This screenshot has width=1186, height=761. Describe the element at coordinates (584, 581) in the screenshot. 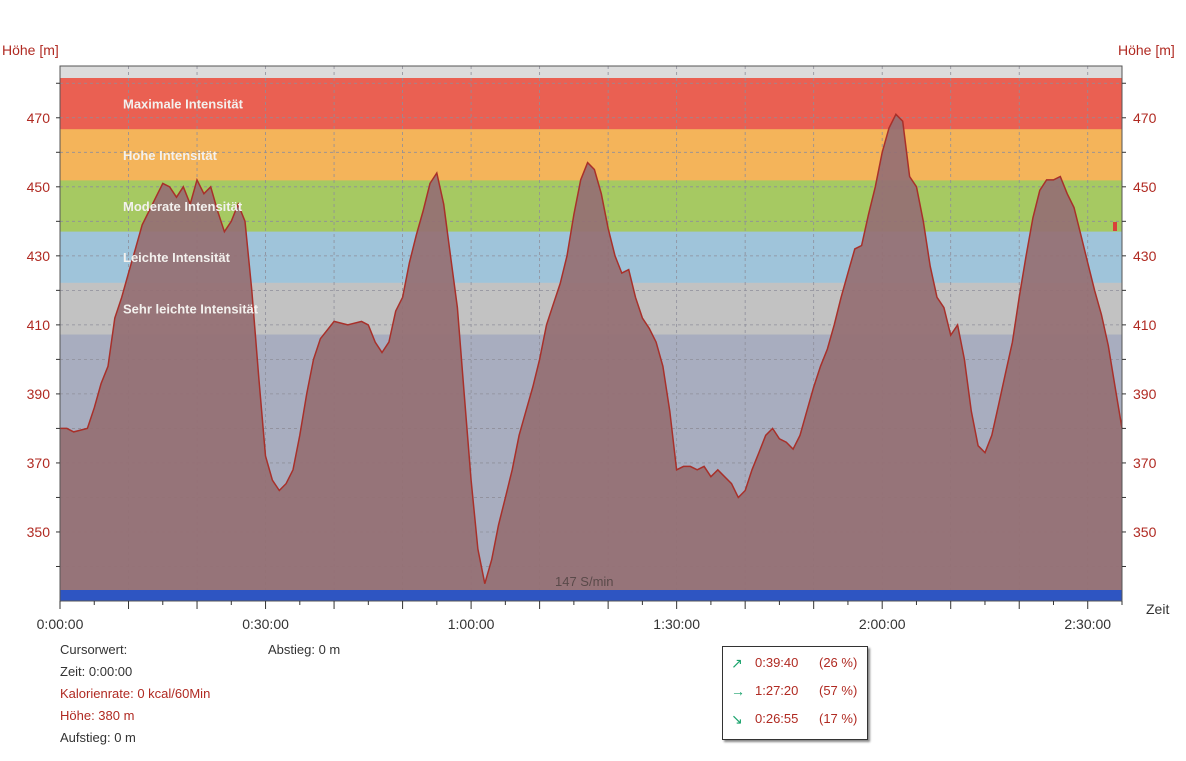

I see `cadence-label: 147 S/min` at that location.